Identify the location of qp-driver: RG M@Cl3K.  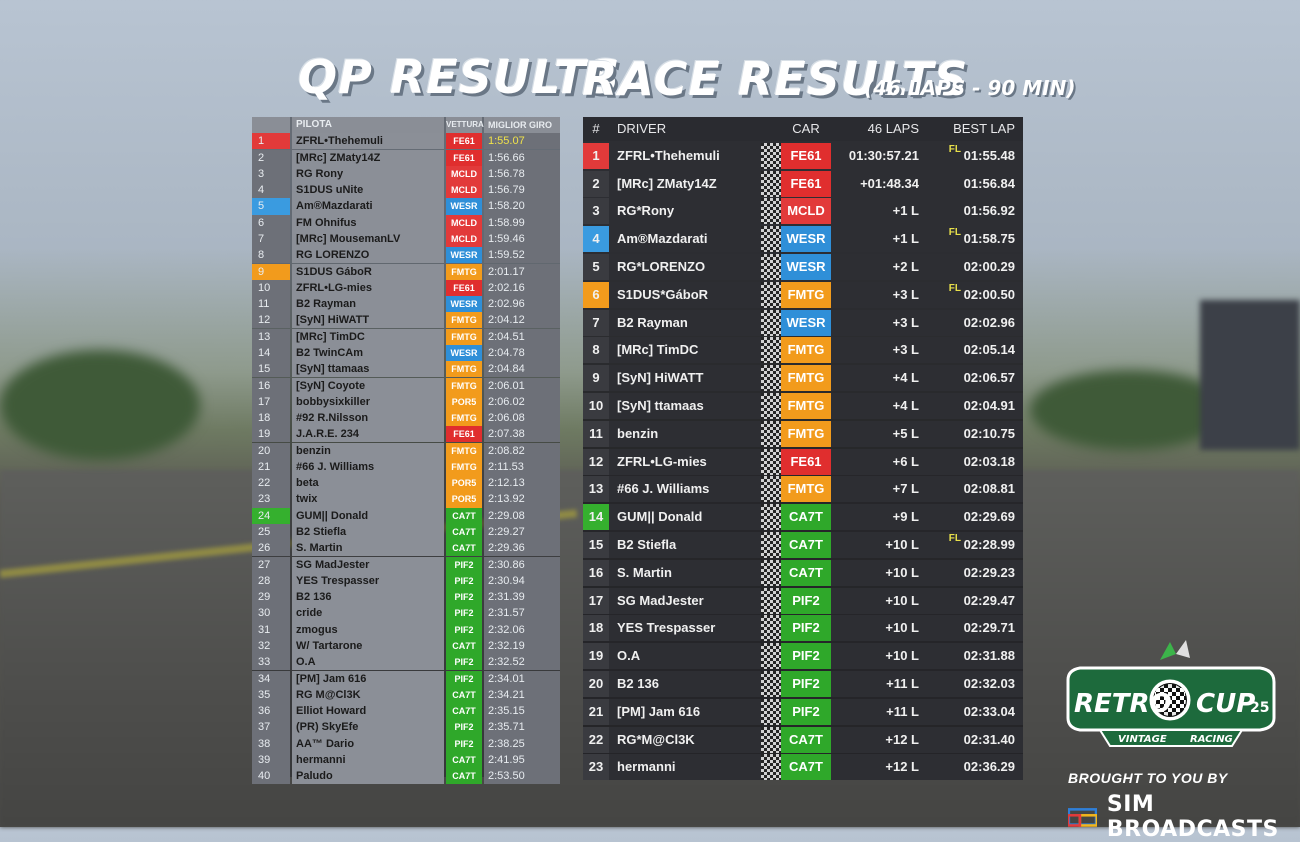
(368, 694).